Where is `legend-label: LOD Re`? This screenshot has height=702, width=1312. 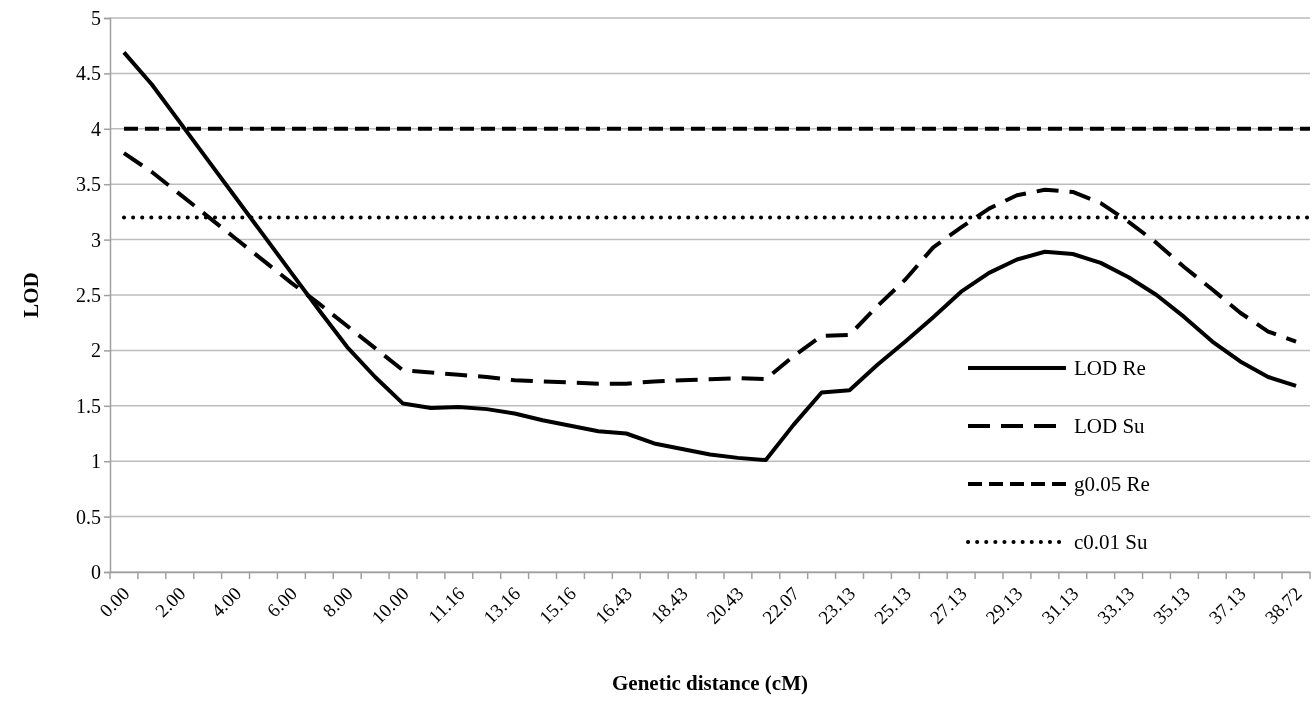
legend-label: LOD Re is located at coordinates (1110, 368).